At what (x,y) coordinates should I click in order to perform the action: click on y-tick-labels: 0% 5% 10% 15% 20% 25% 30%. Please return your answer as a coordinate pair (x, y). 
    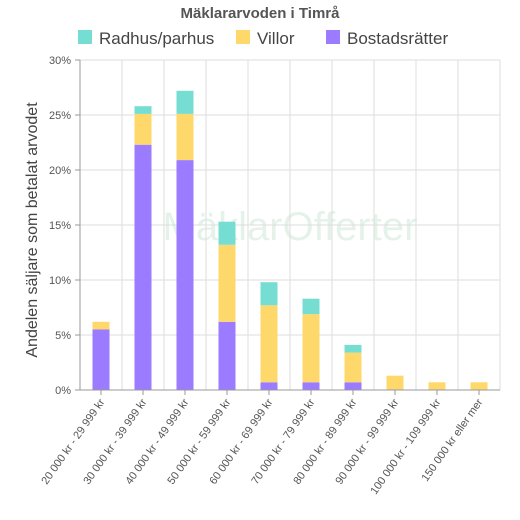
    Looking at the image, I should click on (60, 226).